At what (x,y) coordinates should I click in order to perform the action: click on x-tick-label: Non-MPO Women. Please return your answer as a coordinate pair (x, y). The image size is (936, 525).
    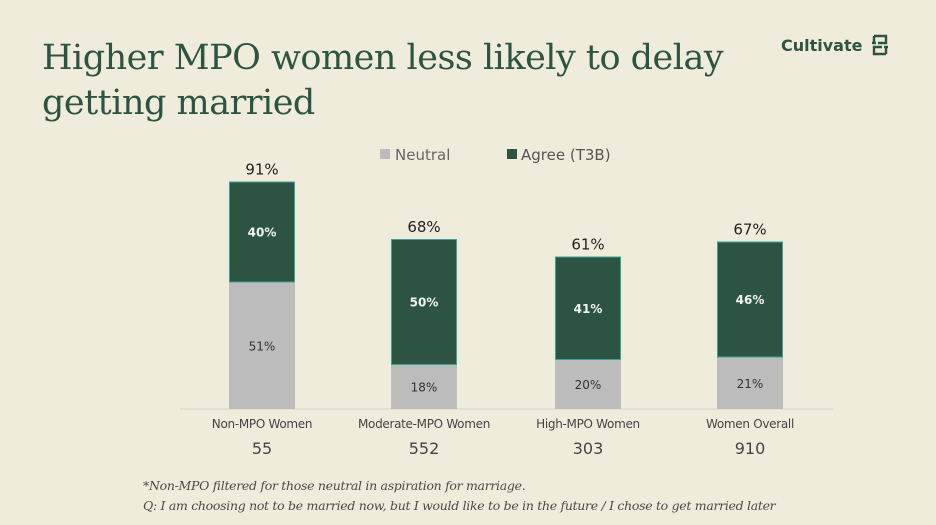
    Looking at the image, I should click on (262, 424).